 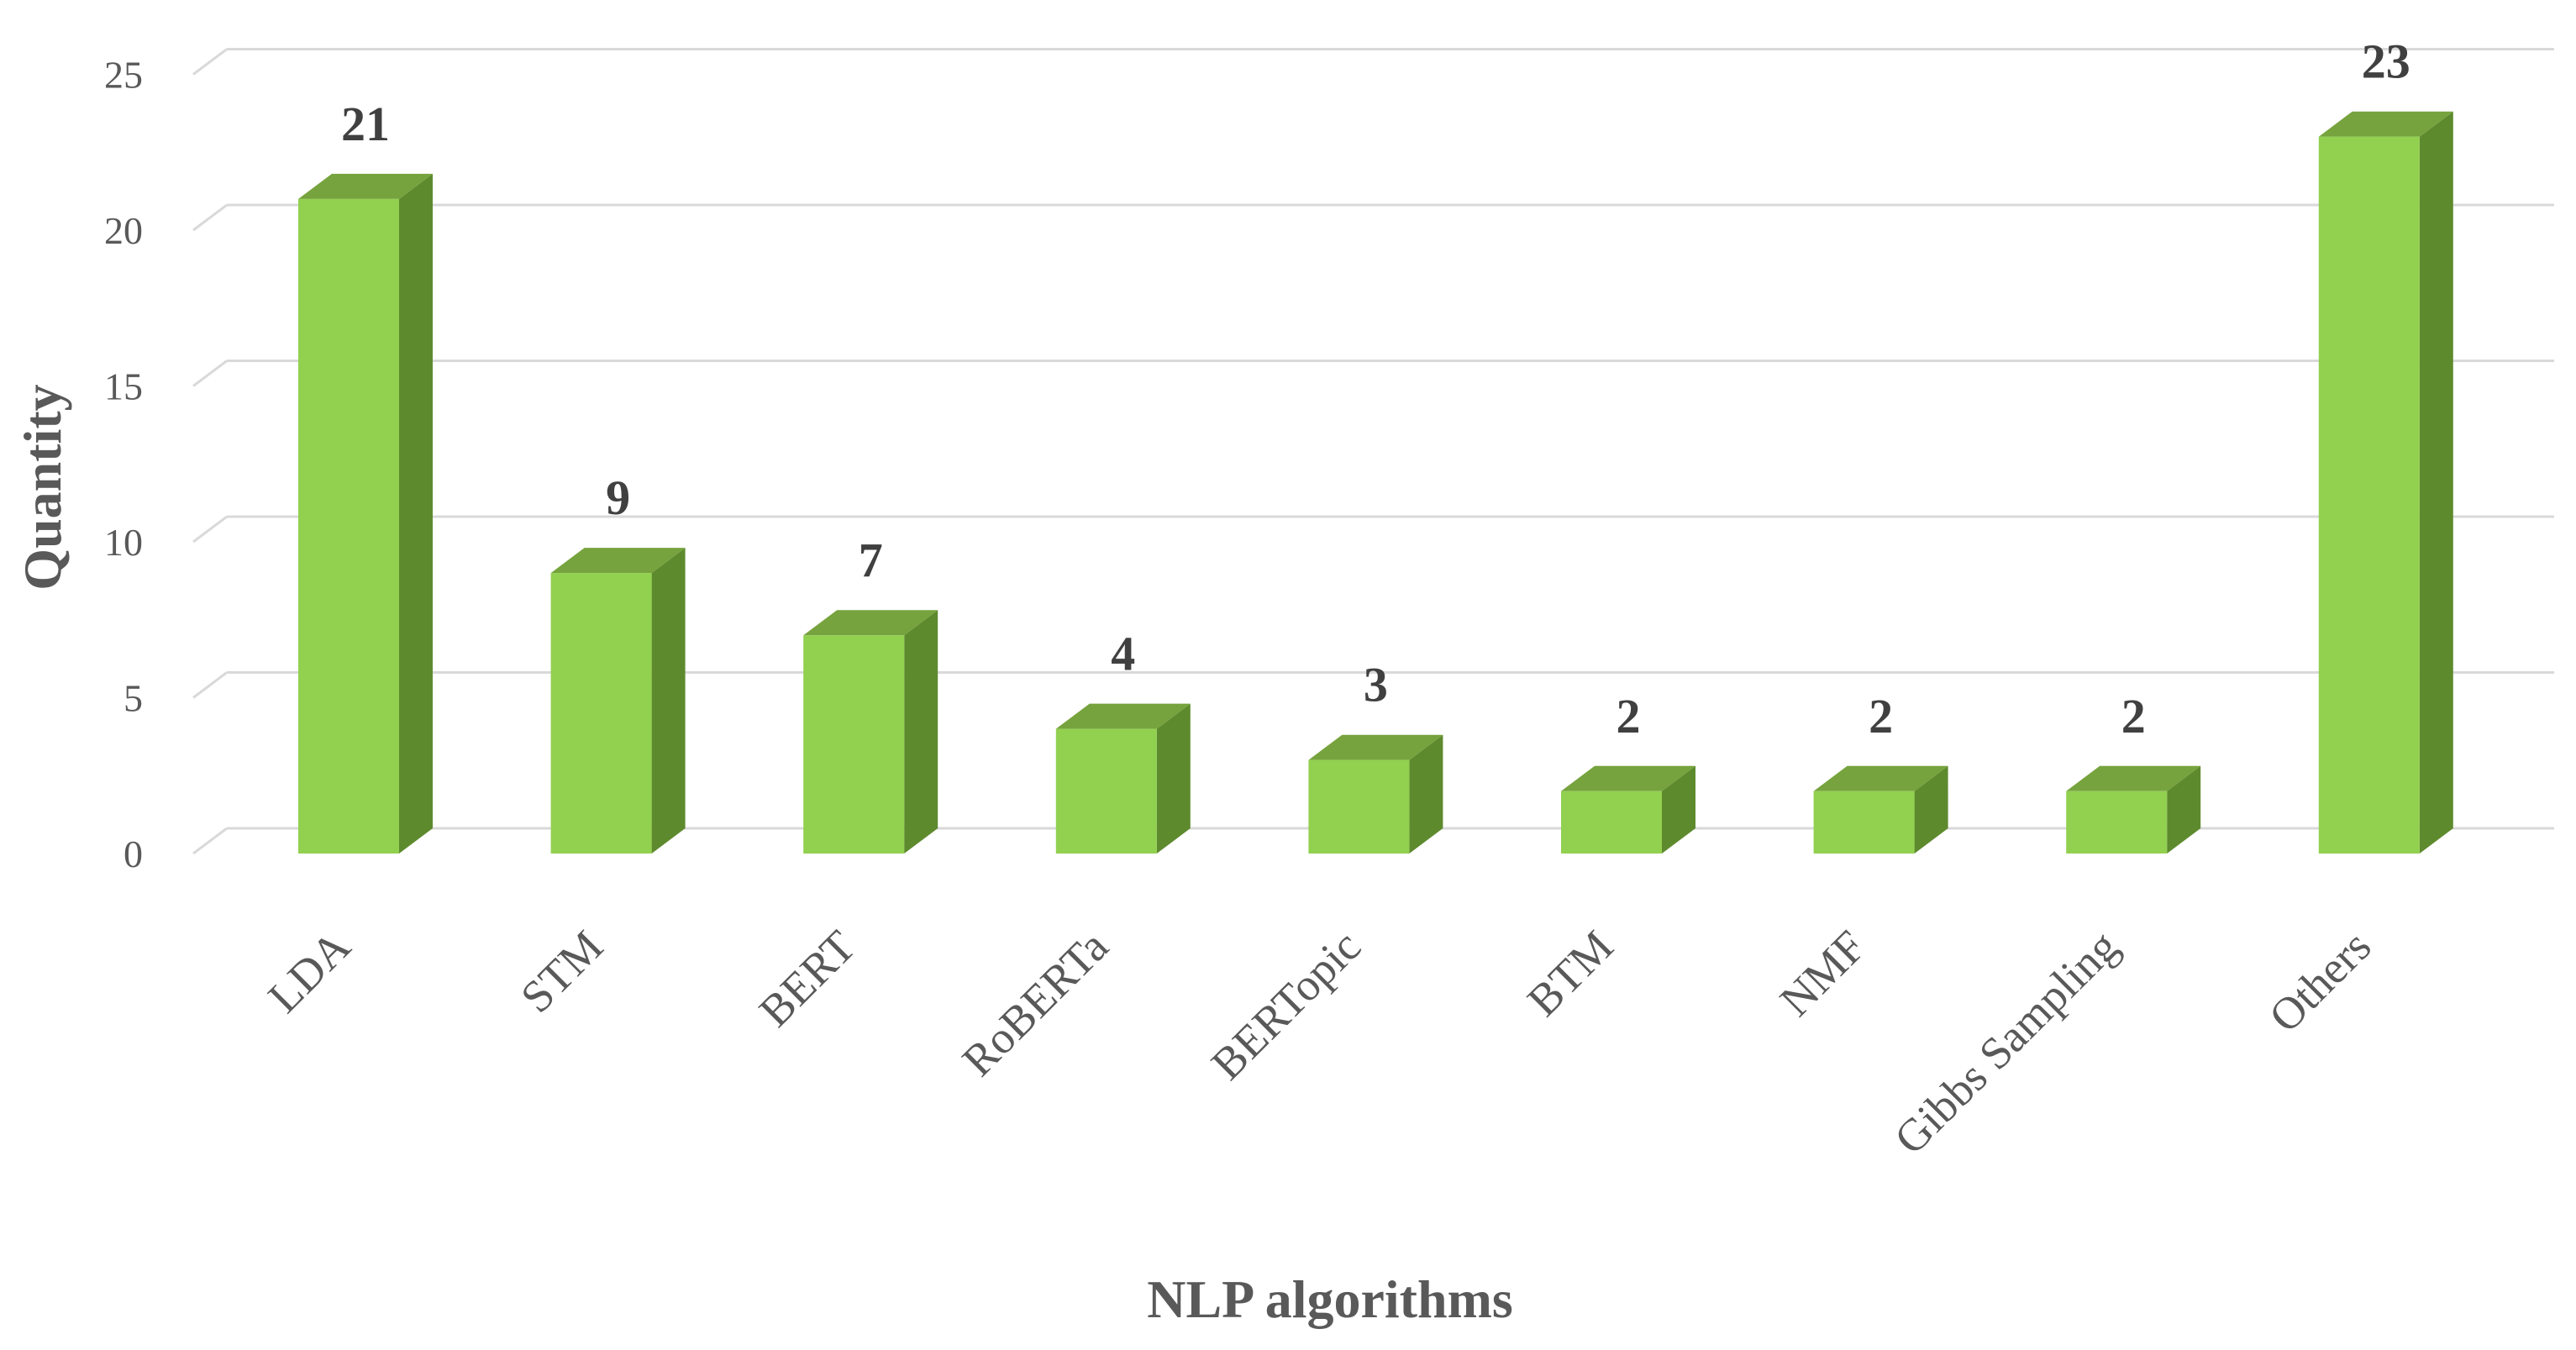 I want to click on x-tick-label: Gibbs Sampling, so click(x=2006, y=1042).